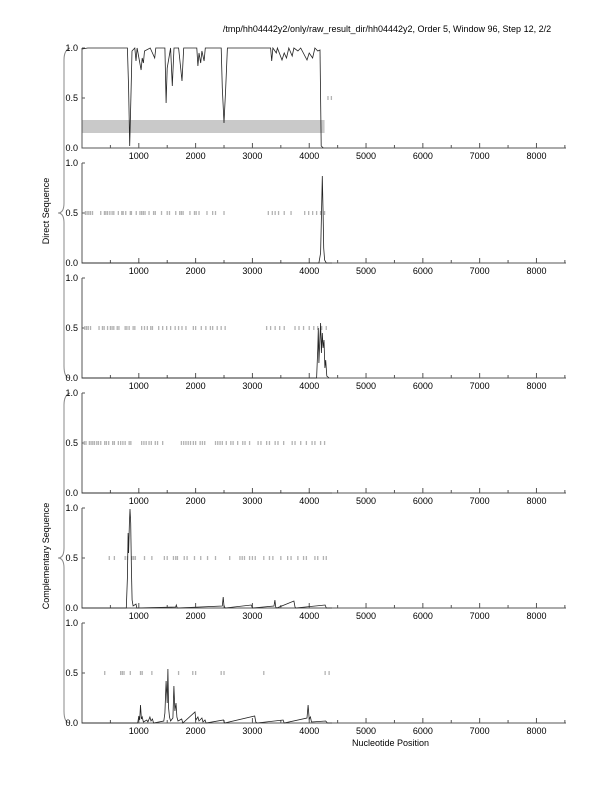  What do you see at coordinates (207, 219) in the screenshot?
I see `direct-frame-2-curve` at bounding box center [207, 219].